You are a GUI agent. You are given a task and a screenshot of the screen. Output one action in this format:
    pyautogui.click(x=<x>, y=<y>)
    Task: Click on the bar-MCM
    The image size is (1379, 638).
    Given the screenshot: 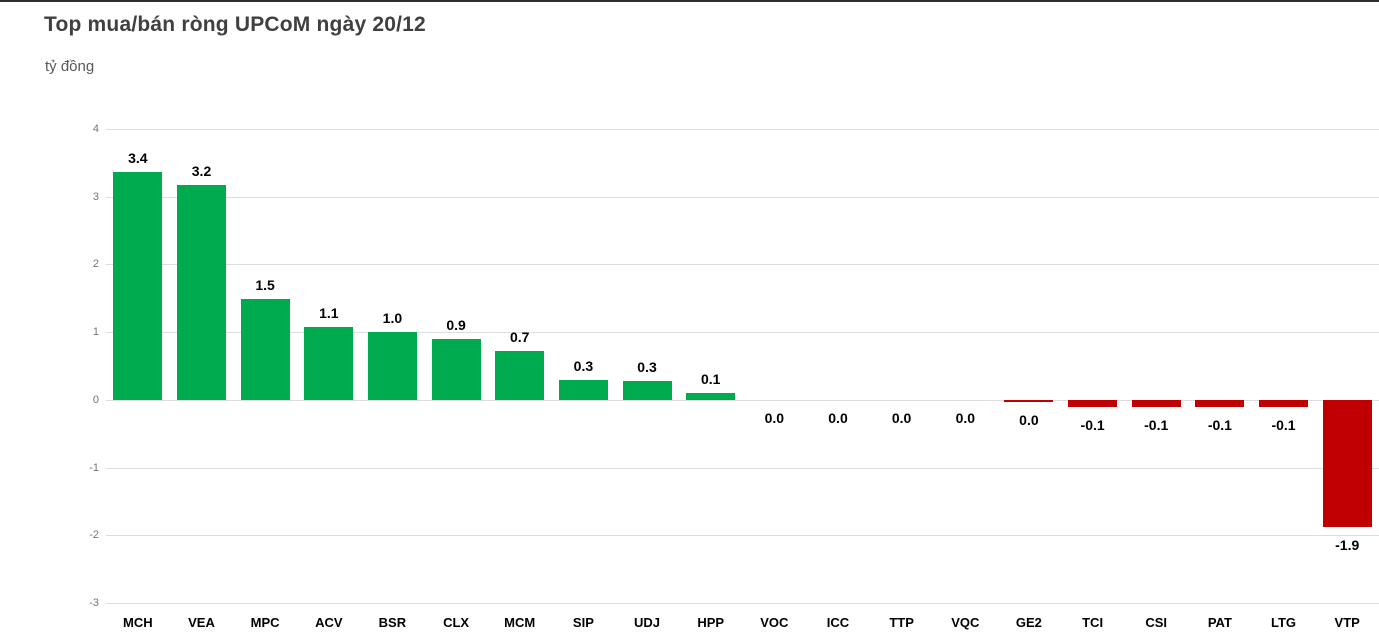 What is the action you would take?
    pyautogui.click(x=520, y=375)
    